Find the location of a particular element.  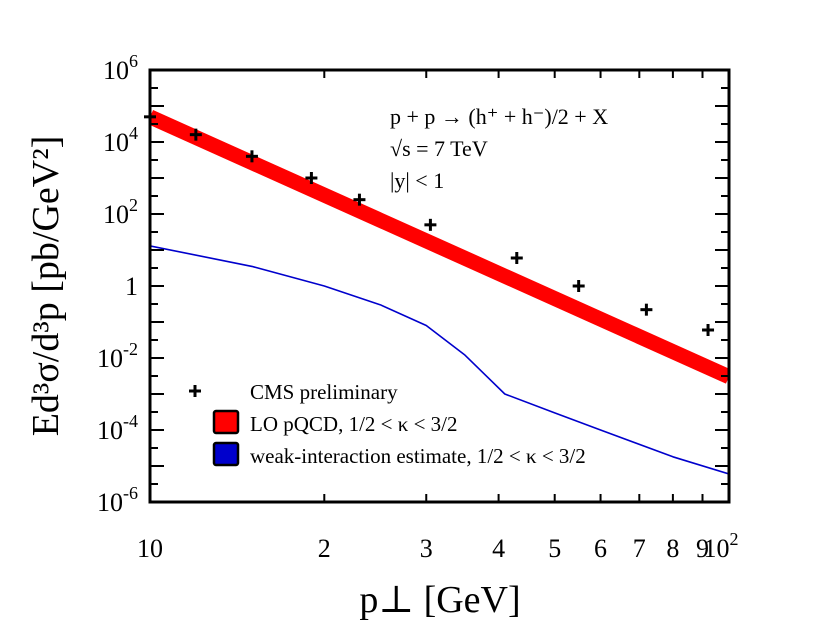

y-tick-label: 1 is located at coordinates (131, 286).